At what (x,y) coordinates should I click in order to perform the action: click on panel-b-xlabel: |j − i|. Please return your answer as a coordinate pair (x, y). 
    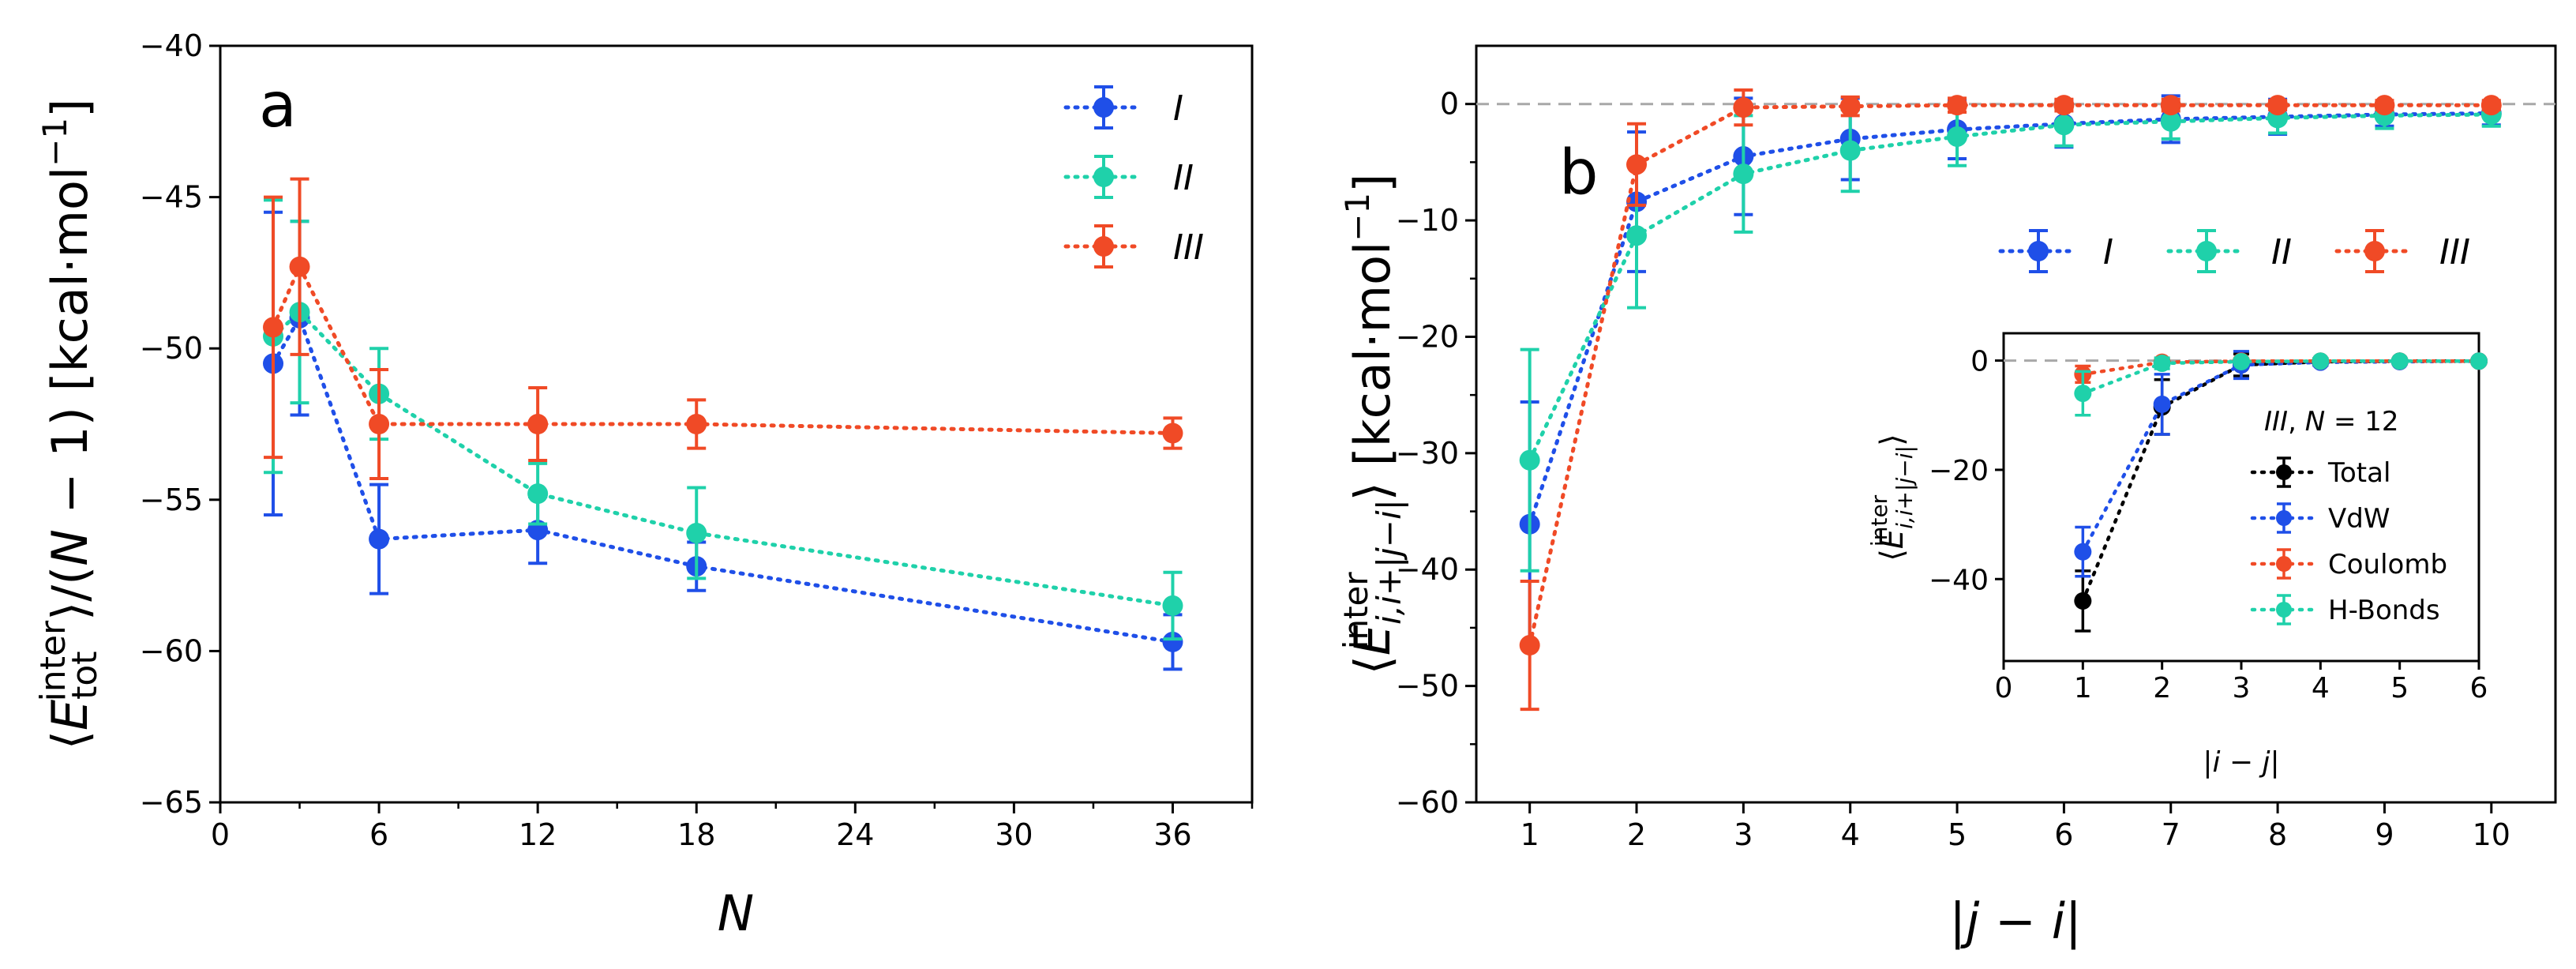
    Looking at the image, I should click on (2015, 921).